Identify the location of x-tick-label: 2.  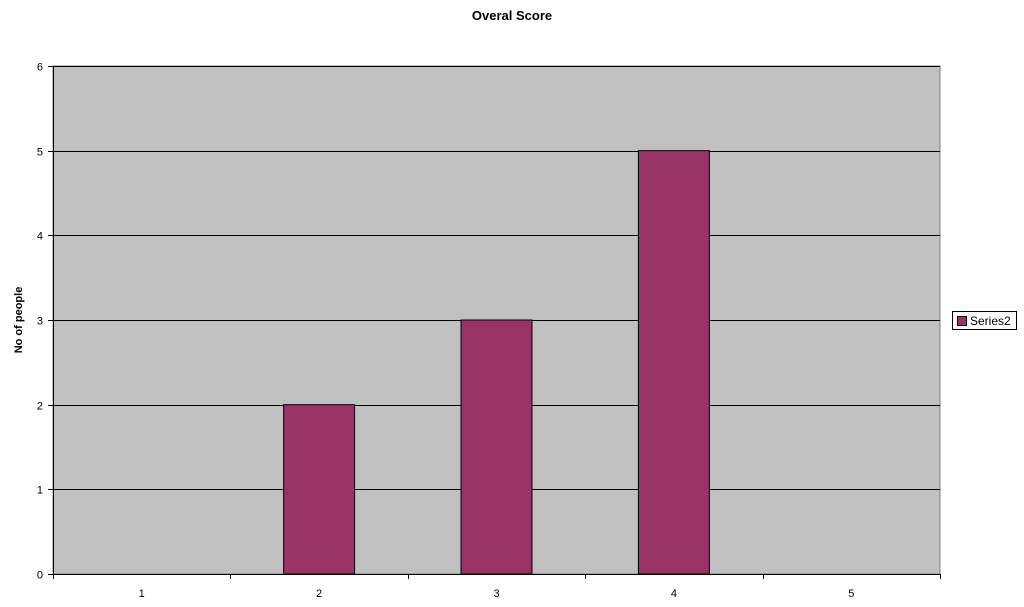
(319, 594).